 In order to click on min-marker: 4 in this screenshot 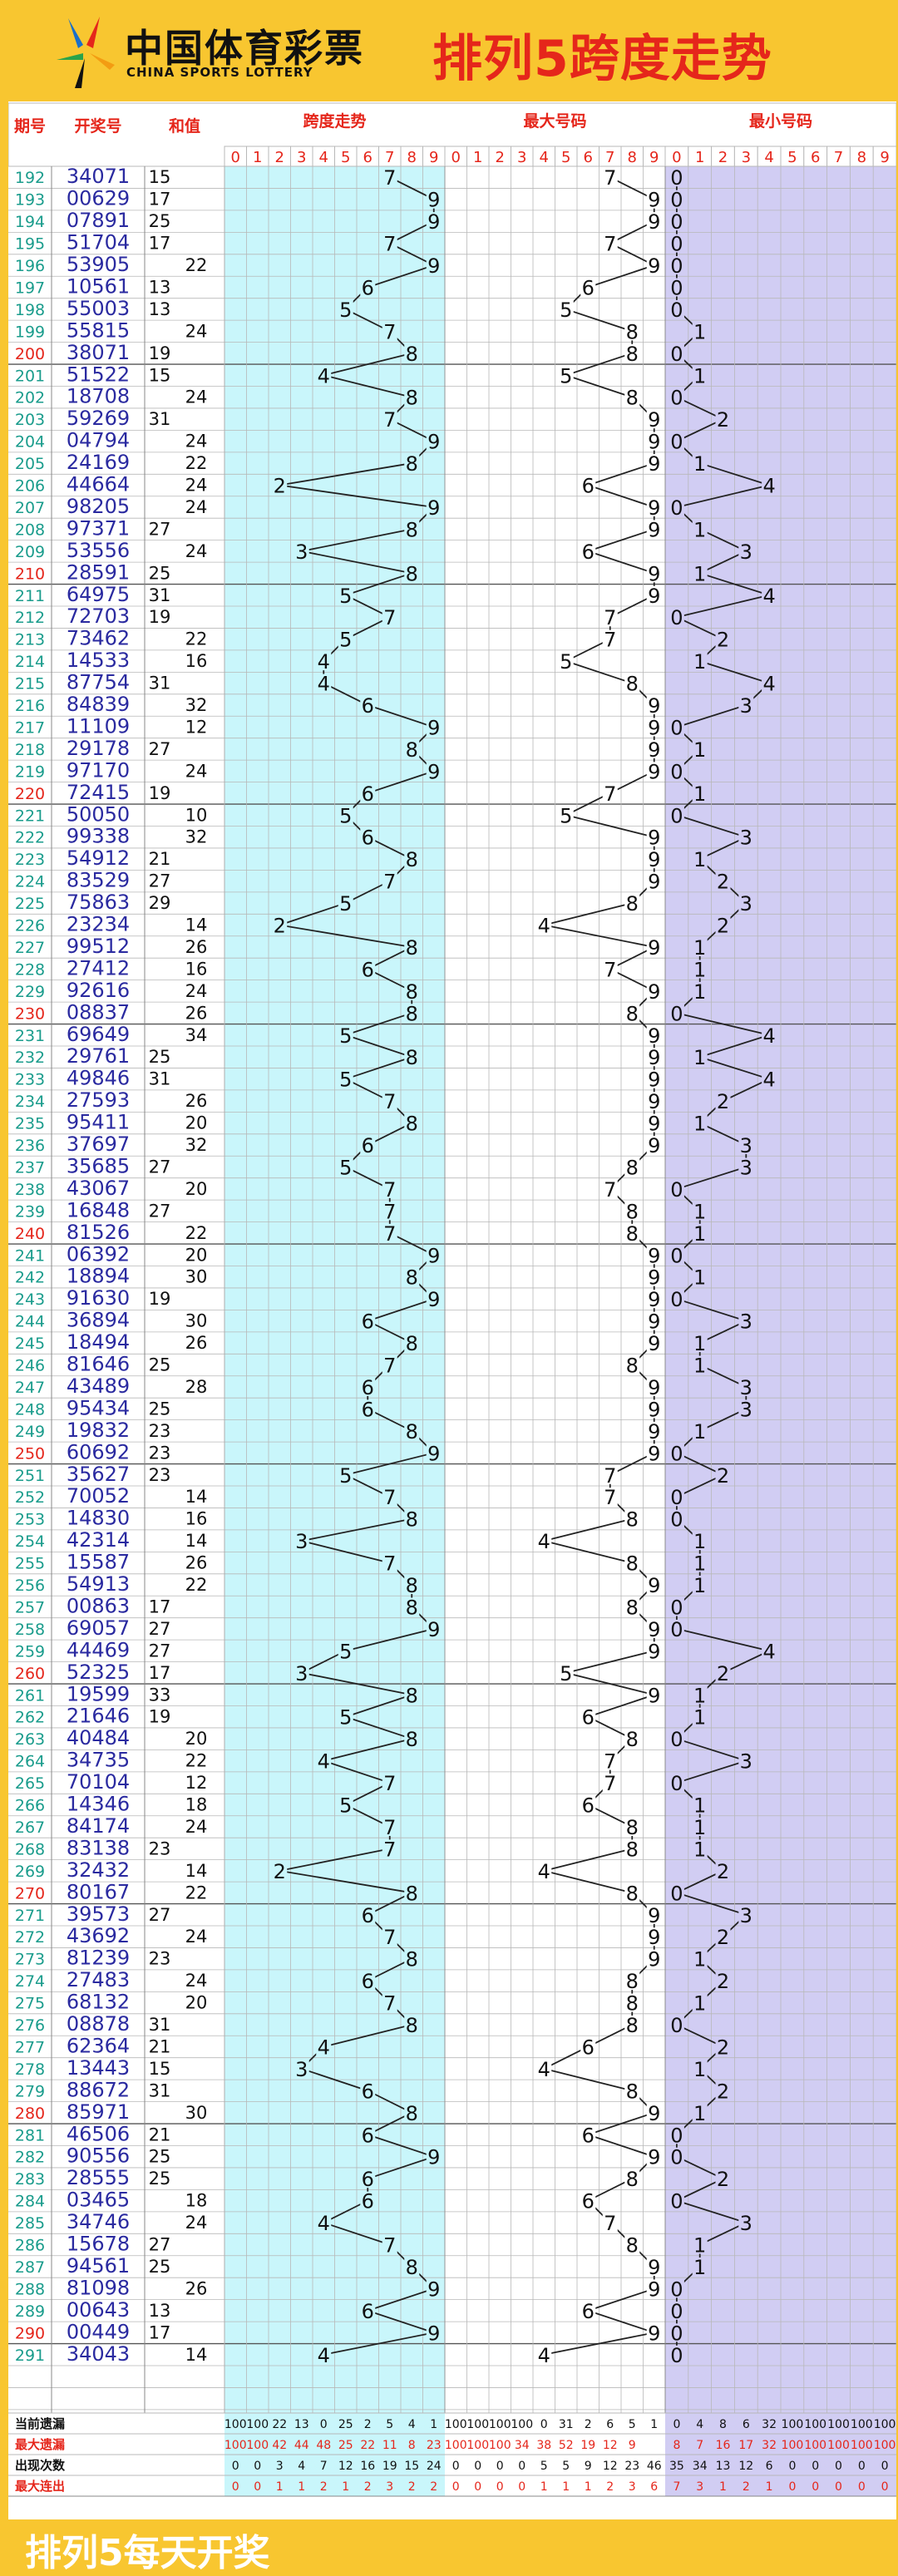, I will do `click(768, 596)`.